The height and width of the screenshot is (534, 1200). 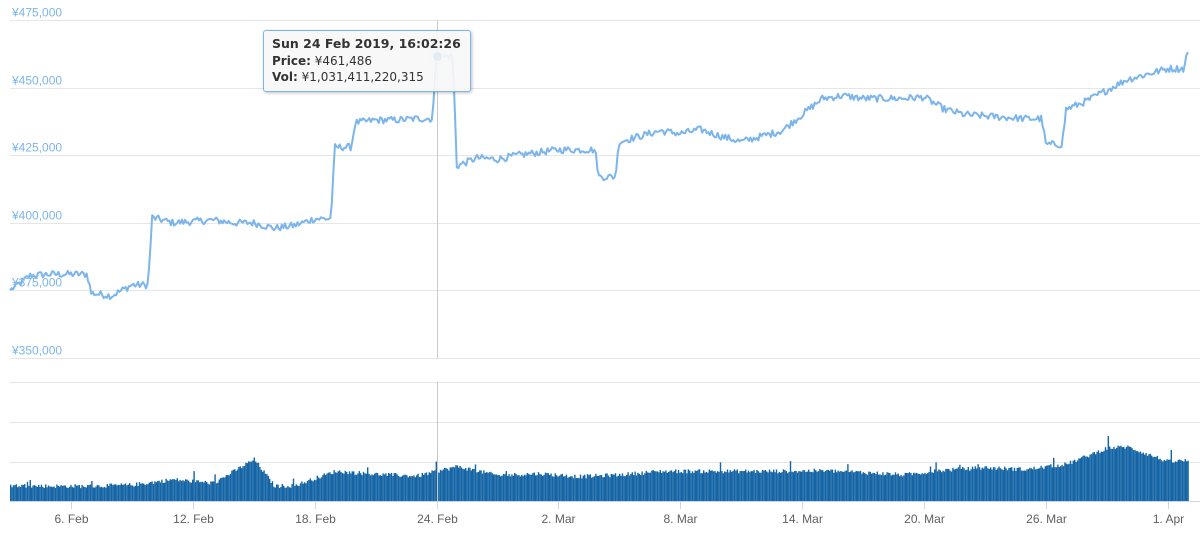 What do you see at coordinates (193, 519) in the screenshot?
I see `x-tick-label: 12. Feb` at bounding box center [193, 519].